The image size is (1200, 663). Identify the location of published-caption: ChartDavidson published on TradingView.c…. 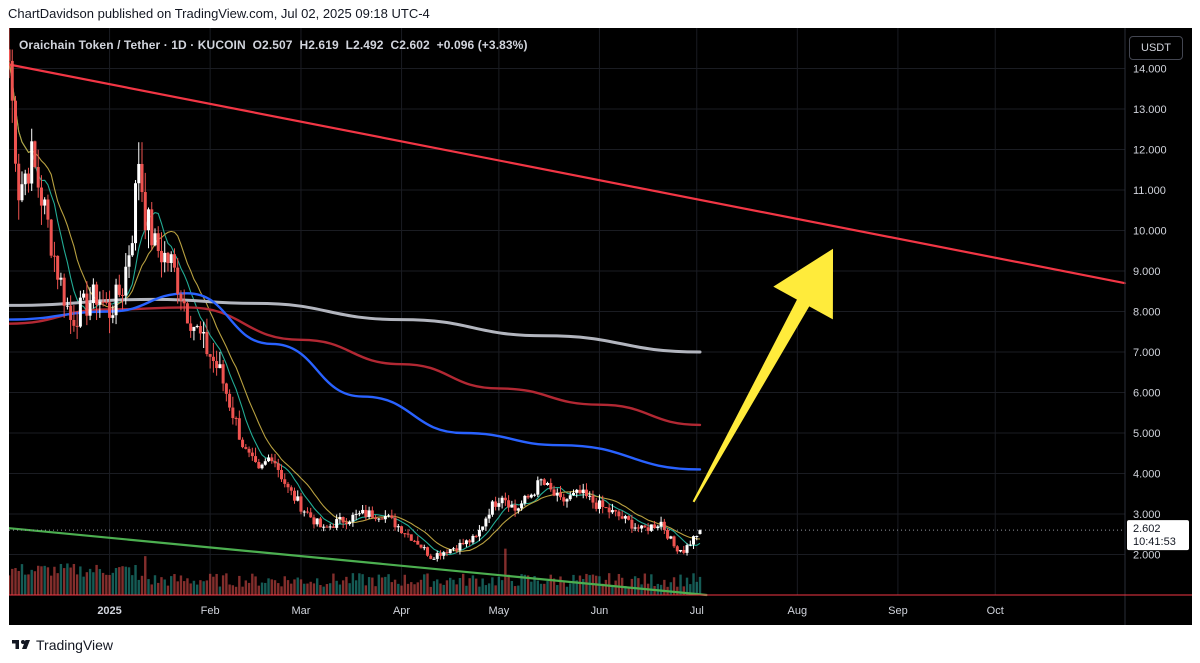
(219, 13).